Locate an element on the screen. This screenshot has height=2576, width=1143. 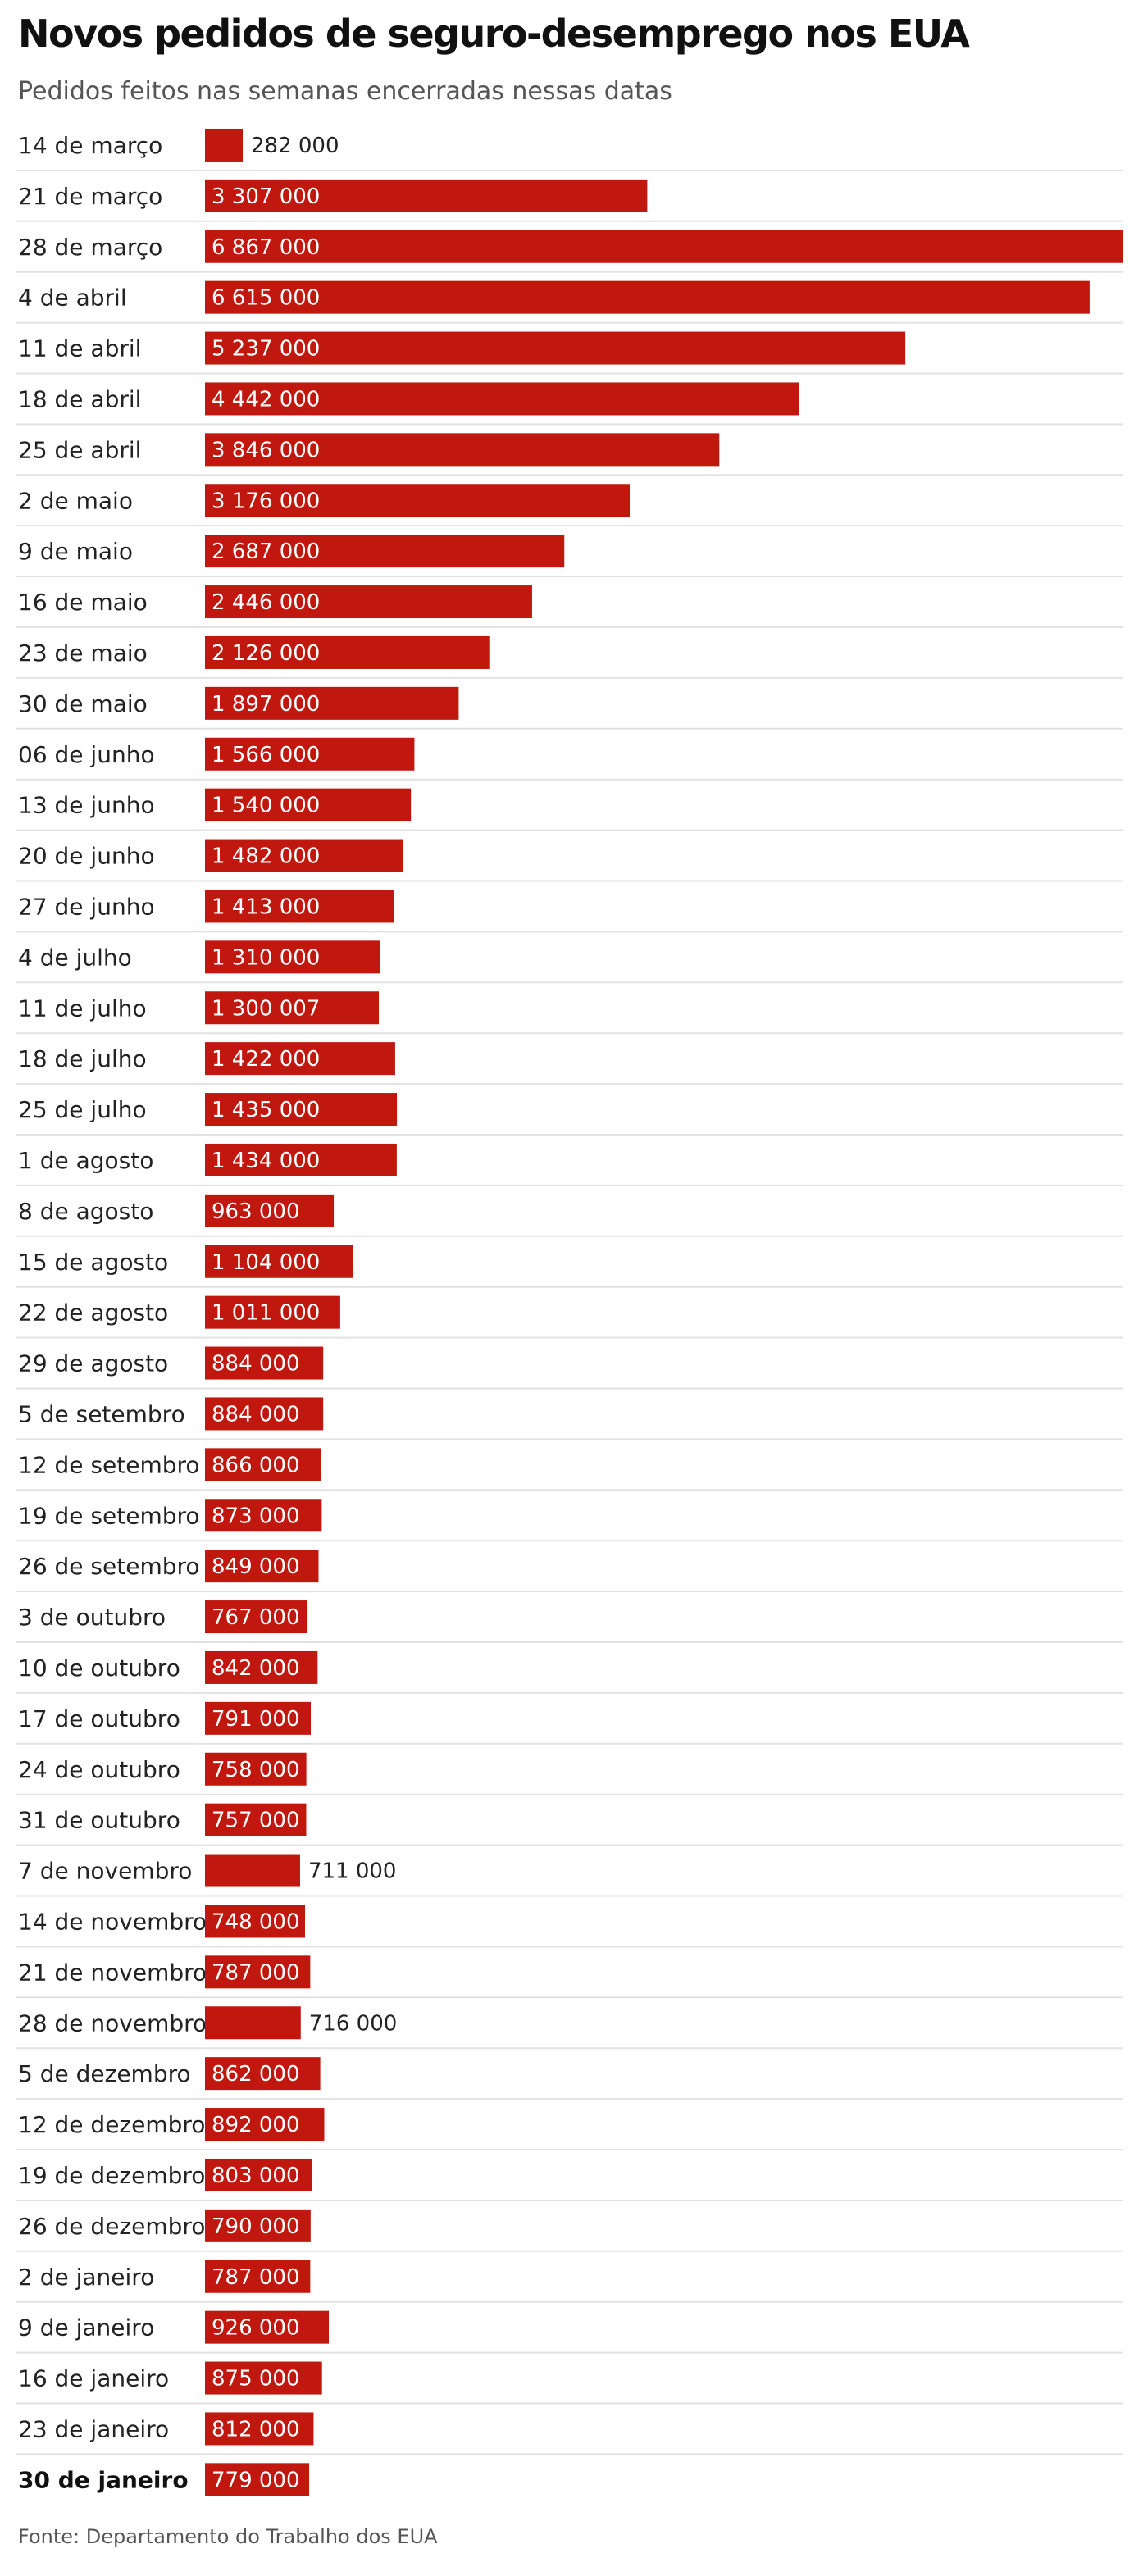
value-label: 963 000 is located at coordinates (256, 1211).